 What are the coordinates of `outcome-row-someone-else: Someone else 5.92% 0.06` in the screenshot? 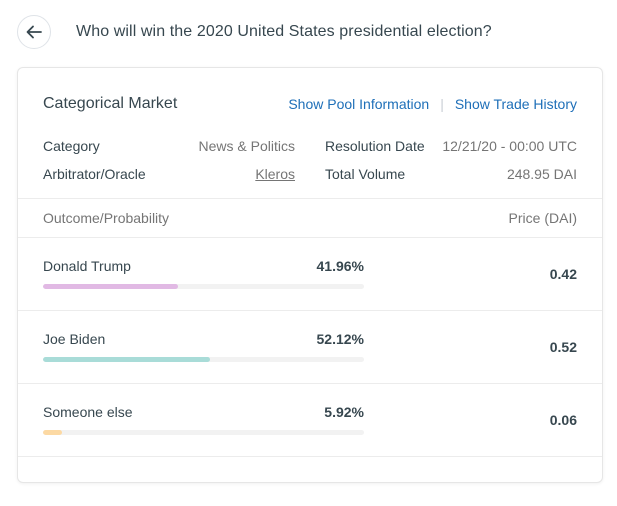 It's located at (310, 420).